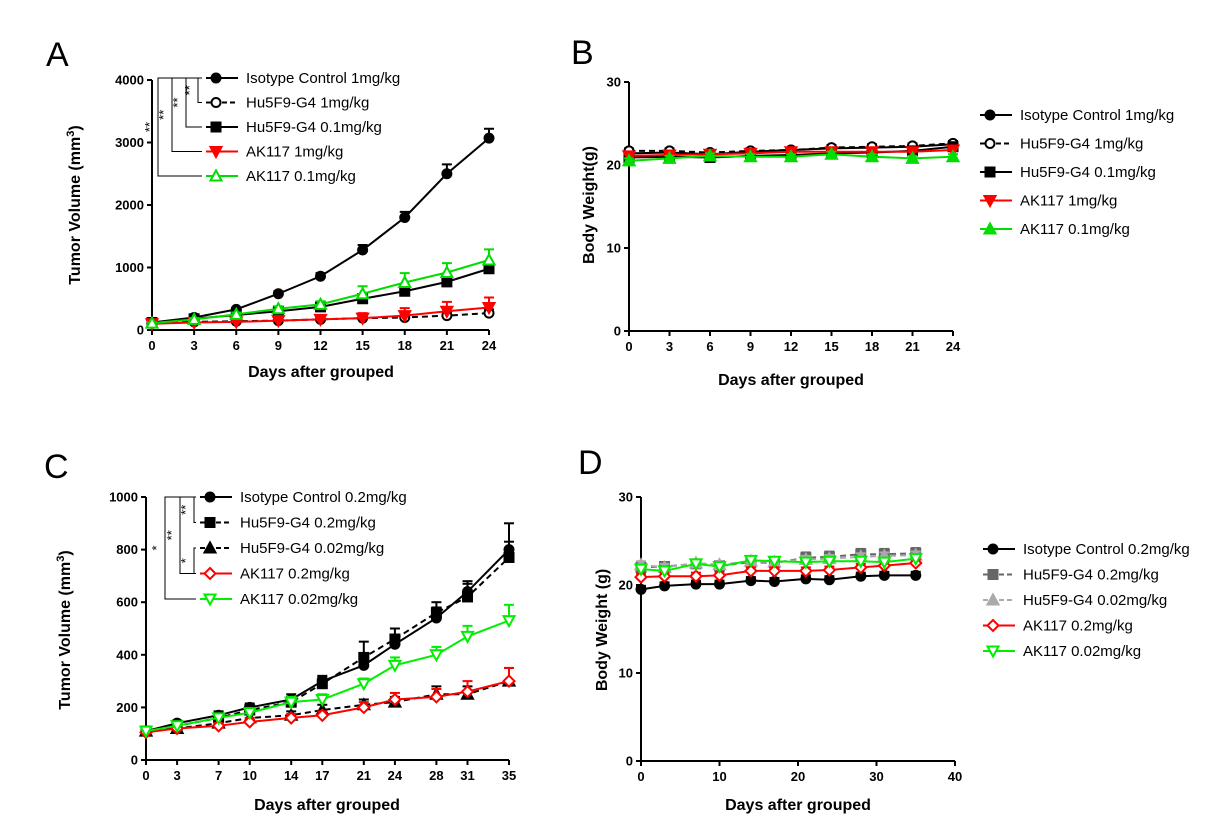 The height and width of the screenshot is (830, 1222). I want to click on x-tick-label: 3, so click(194, 345).